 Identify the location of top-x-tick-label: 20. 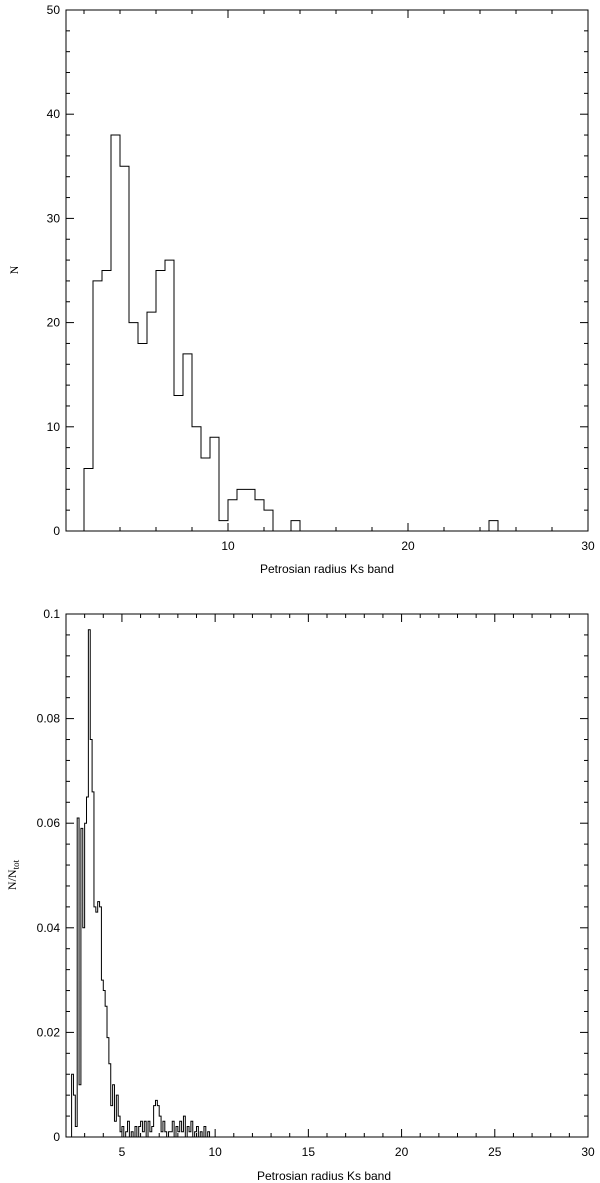
(408, 546).